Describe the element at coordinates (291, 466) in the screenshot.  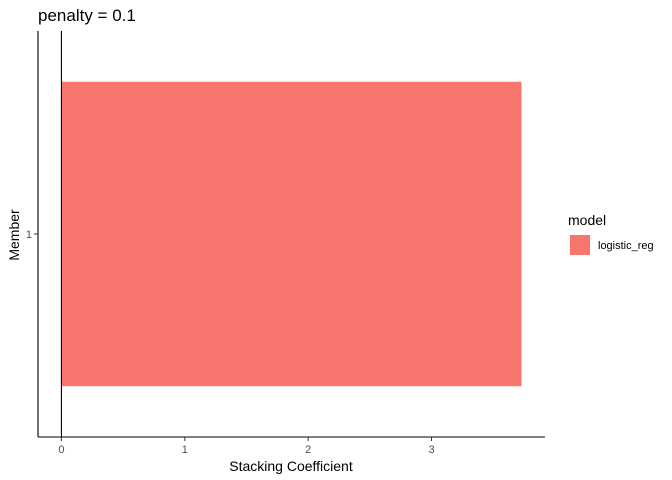
I see `x-axis-title: Stacking Coefficient` at that location.